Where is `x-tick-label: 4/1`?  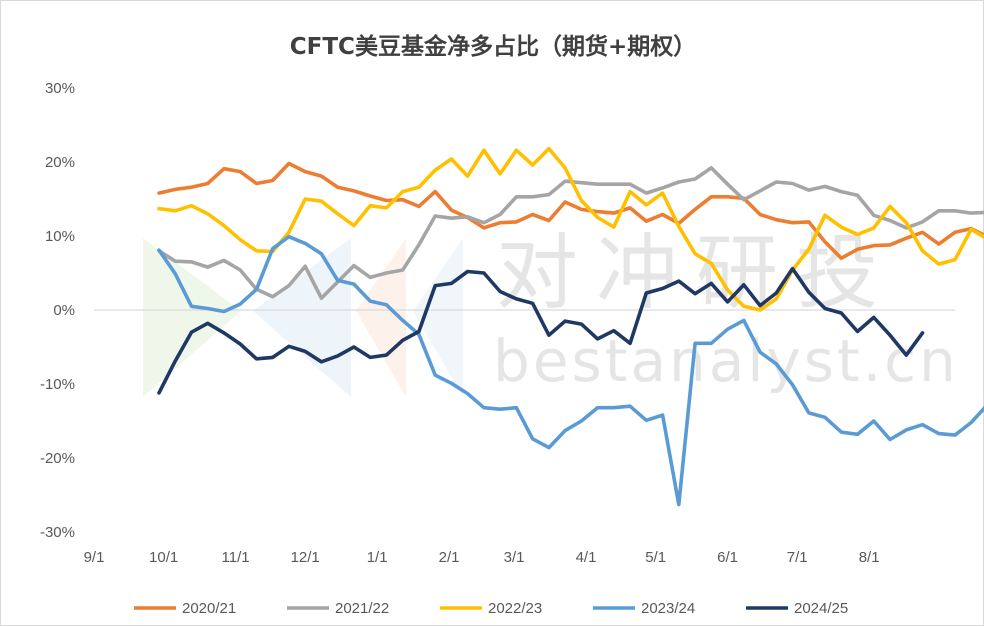
x-tick-label: 4/1 is located at coordinates (586, 557).